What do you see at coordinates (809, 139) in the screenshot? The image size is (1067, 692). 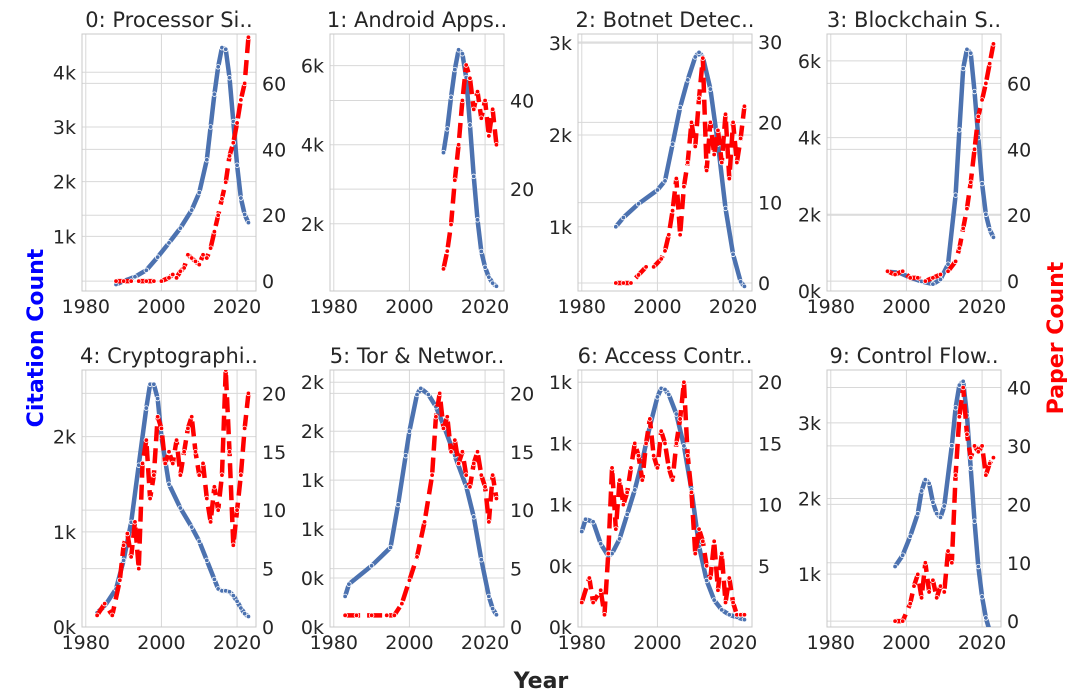 I see `left-tick-label: 4k` at bounding box center [809, 139].